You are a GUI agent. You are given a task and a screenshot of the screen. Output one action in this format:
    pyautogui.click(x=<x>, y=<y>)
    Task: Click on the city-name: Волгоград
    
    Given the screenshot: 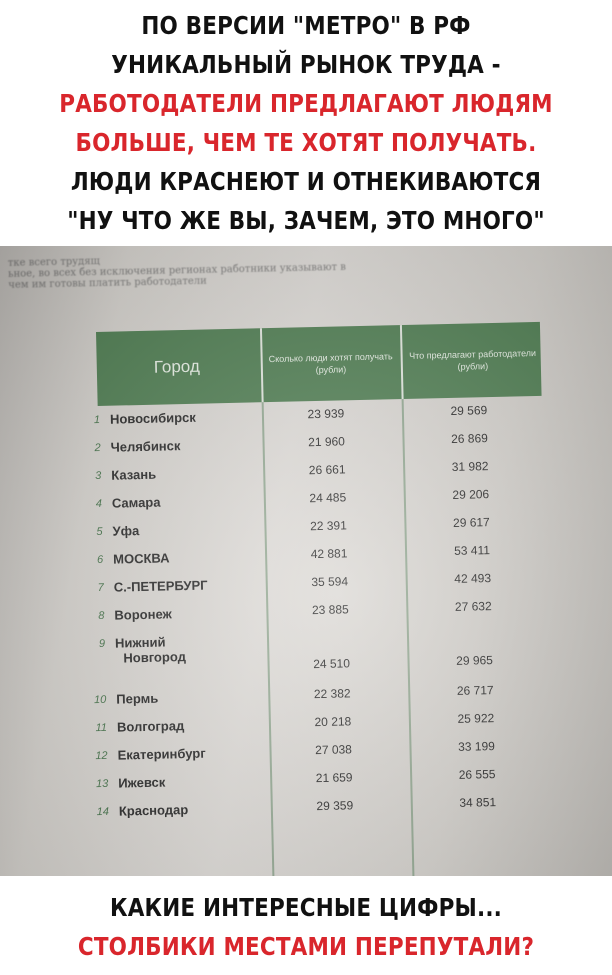 What is the action you would take?
    pyautogui.click(x=151, y=726)
    